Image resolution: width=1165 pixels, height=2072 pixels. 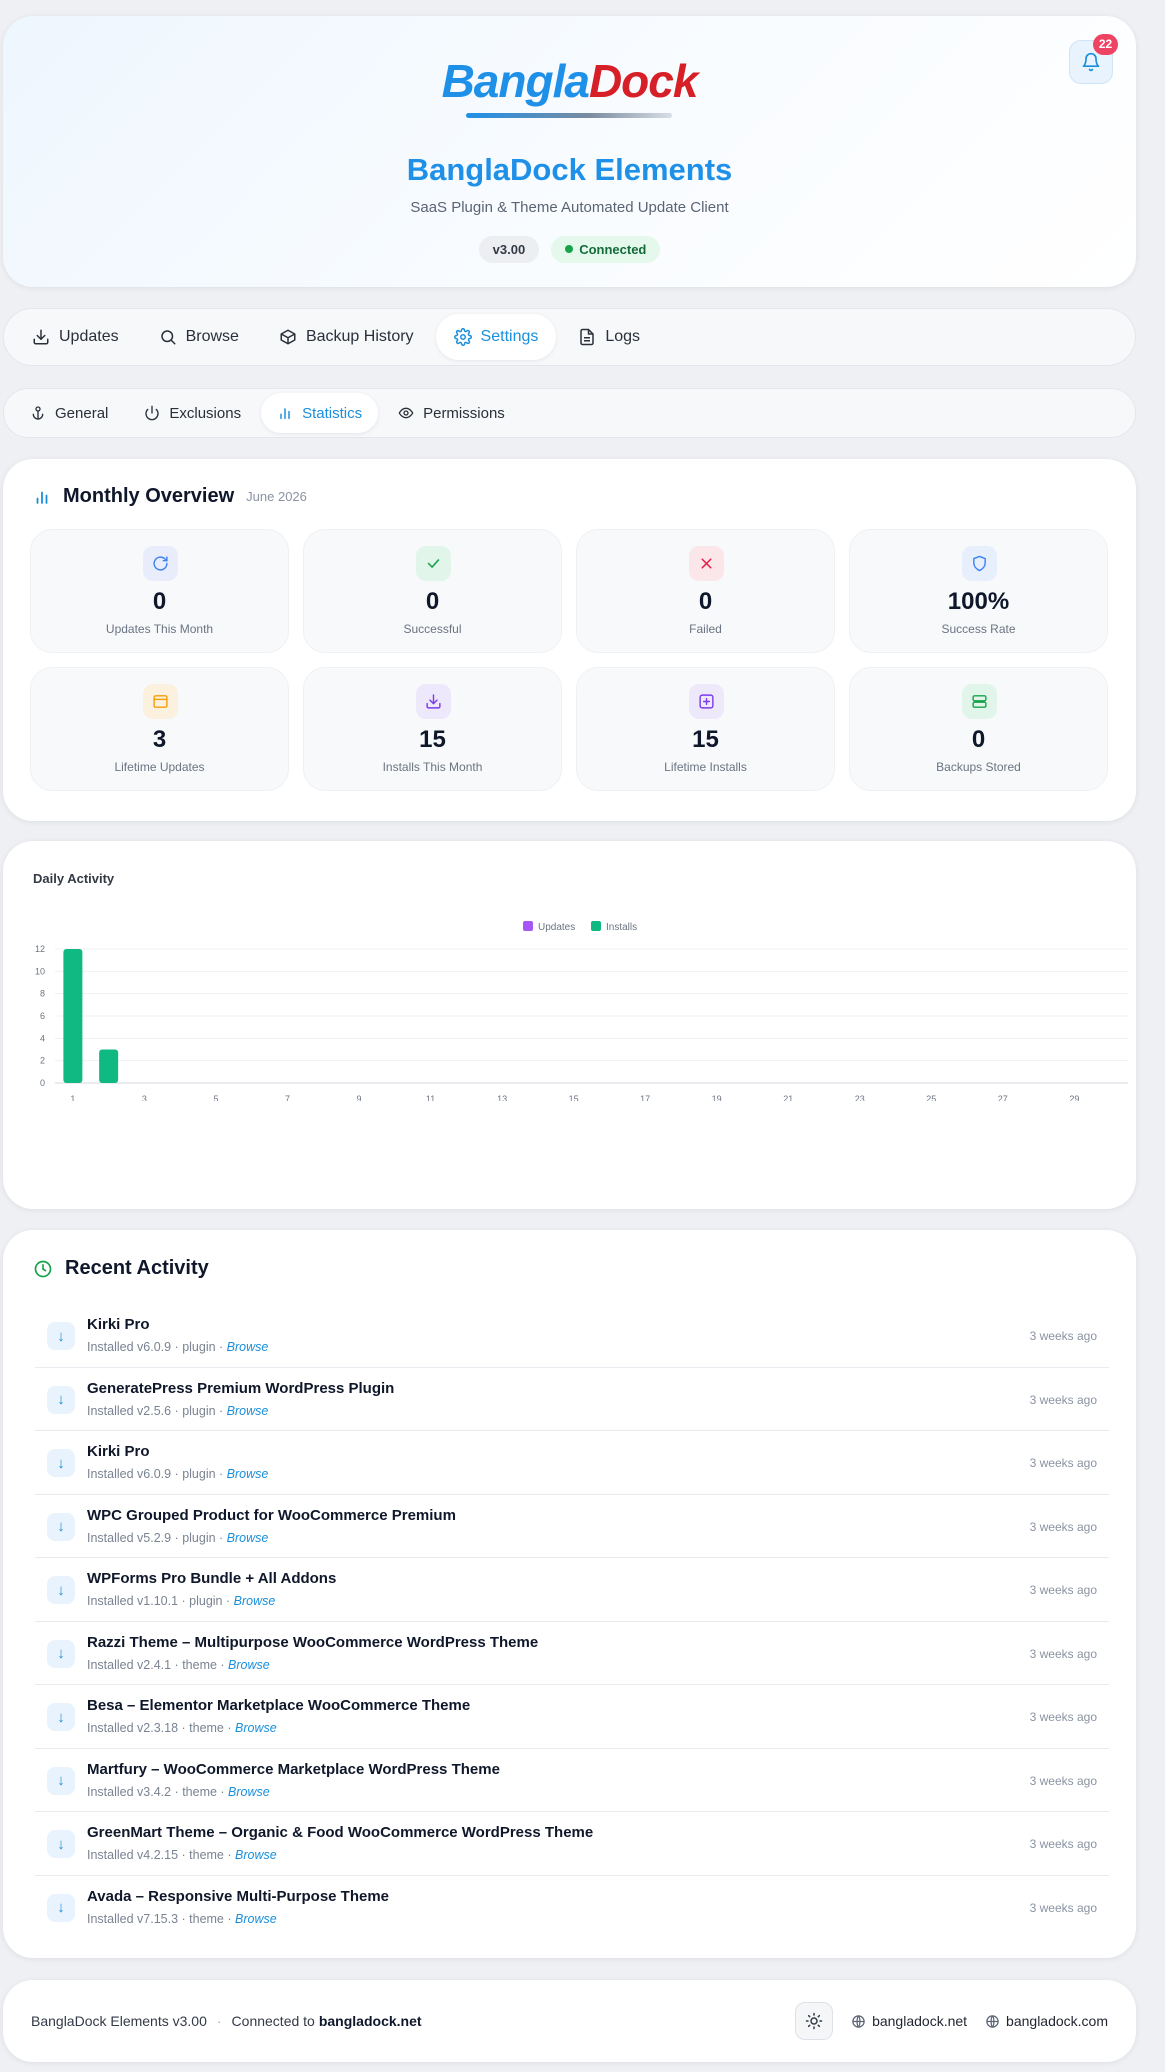 What do you see at coordinates (570, 81) in the screenshot?
I see `brand-logo: BanglaDock` at bounding box center [570, 81].